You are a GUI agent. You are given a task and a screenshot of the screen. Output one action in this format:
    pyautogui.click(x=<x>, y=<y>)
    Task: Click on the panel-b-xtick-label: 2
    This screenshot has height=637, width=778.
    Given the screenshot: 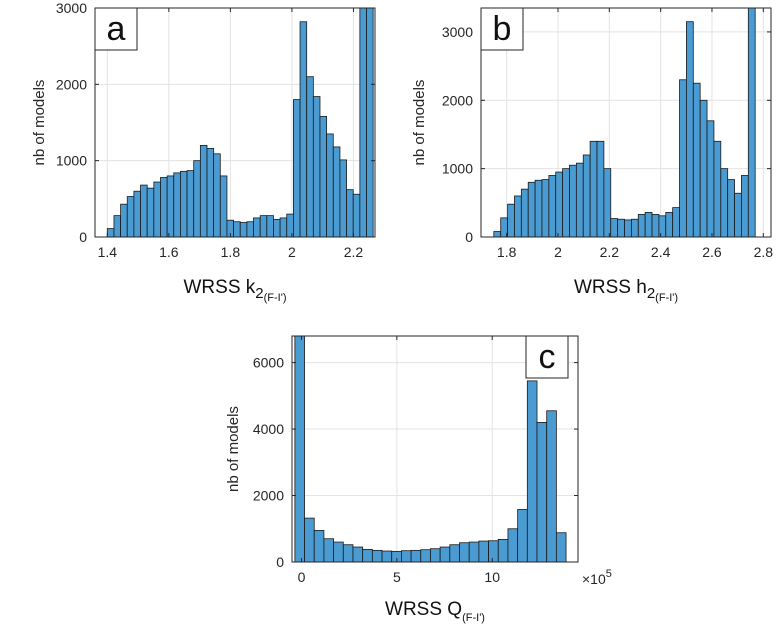 What is the action you would take?
    pyautogui.click(x=558, y=252)
    